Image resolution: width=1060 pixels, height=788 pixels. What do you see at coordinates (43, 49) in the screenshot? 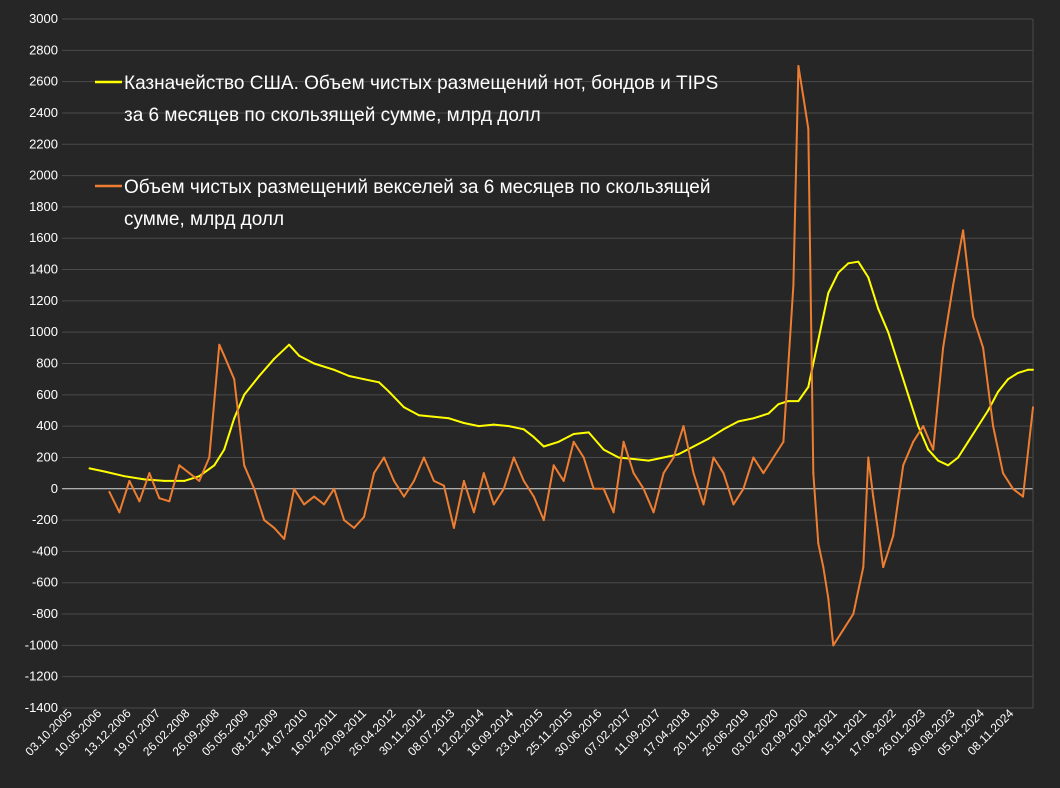
I see `y-tick-label: 2800` at bounding box center [43, 49].